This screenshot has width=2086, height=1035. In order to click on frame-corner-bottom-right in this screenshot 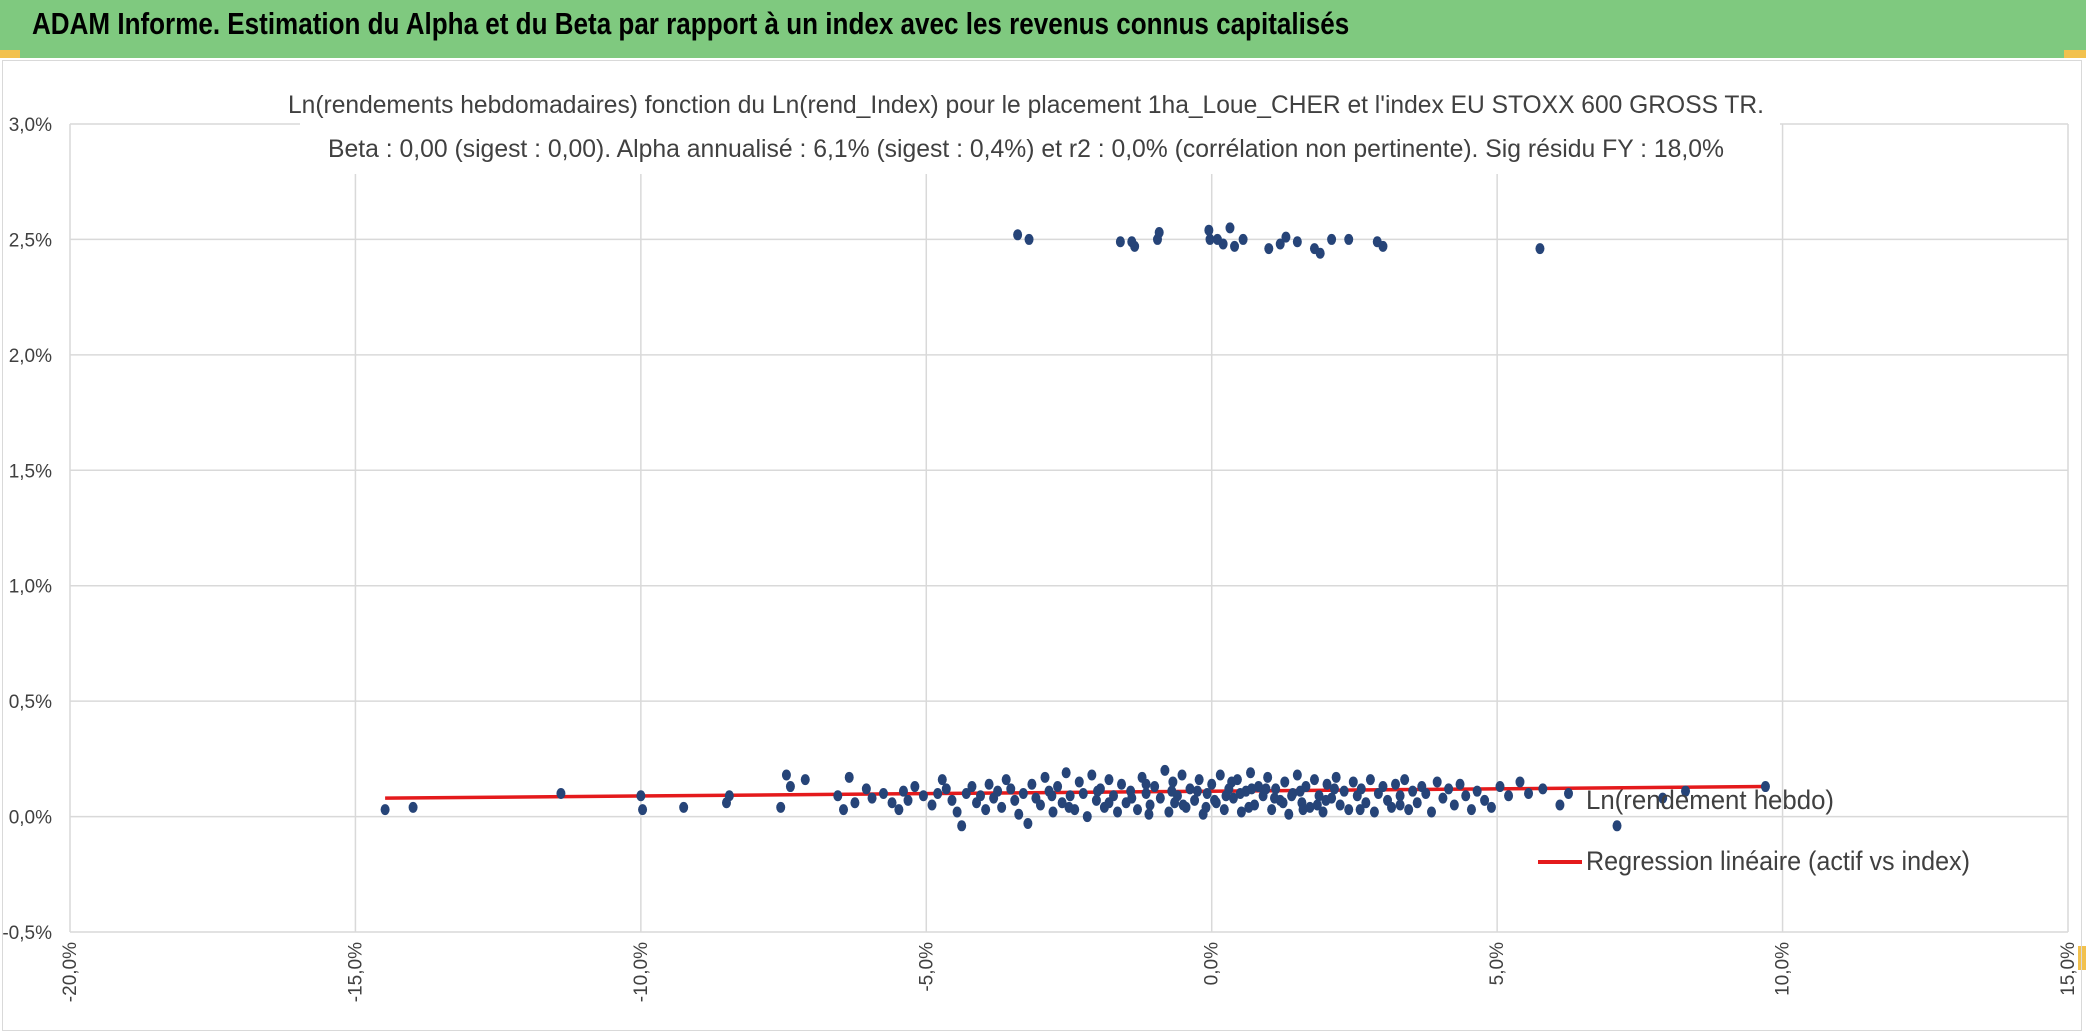, I will do `click(2082, 958)`.